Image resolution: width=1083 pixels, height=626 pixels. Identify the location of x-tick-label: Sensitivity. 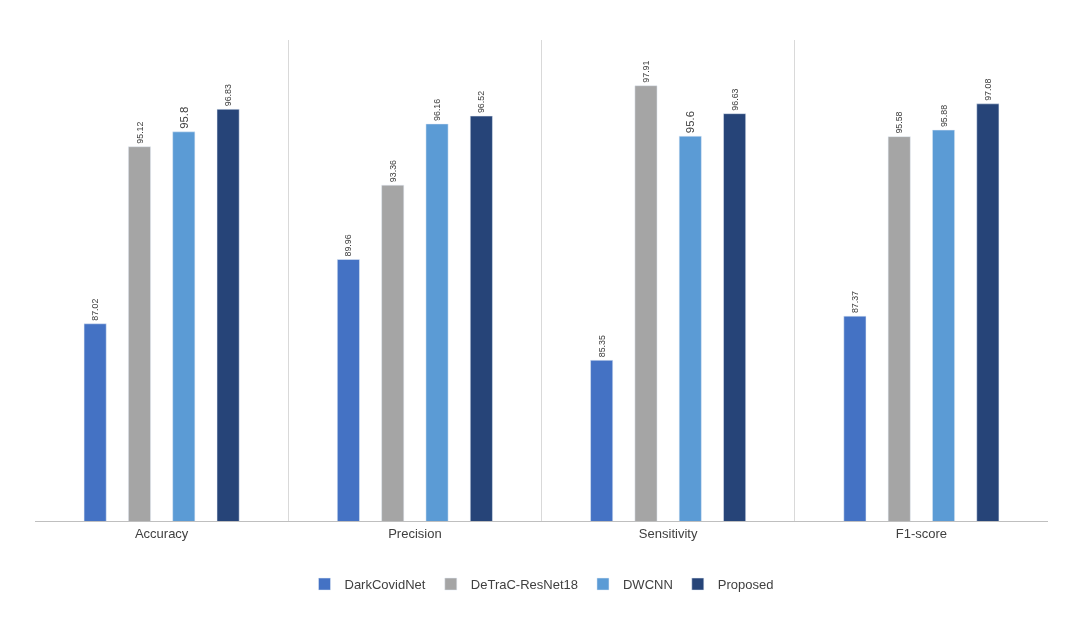
(668, 533).